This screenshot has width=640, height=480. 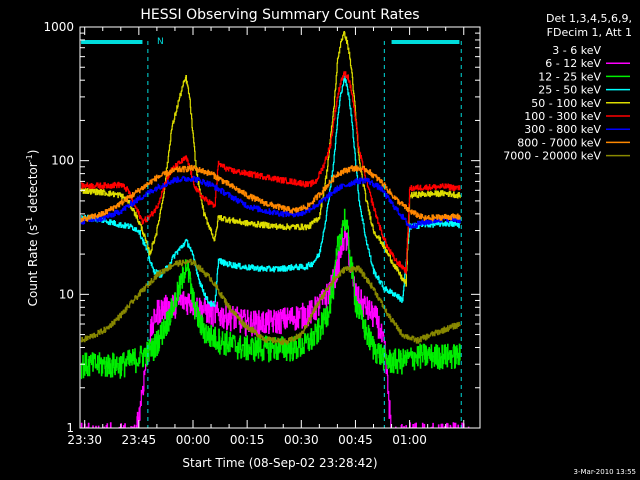 I want to click on x-tick-label: 01:00, so click(x=409, y=440).